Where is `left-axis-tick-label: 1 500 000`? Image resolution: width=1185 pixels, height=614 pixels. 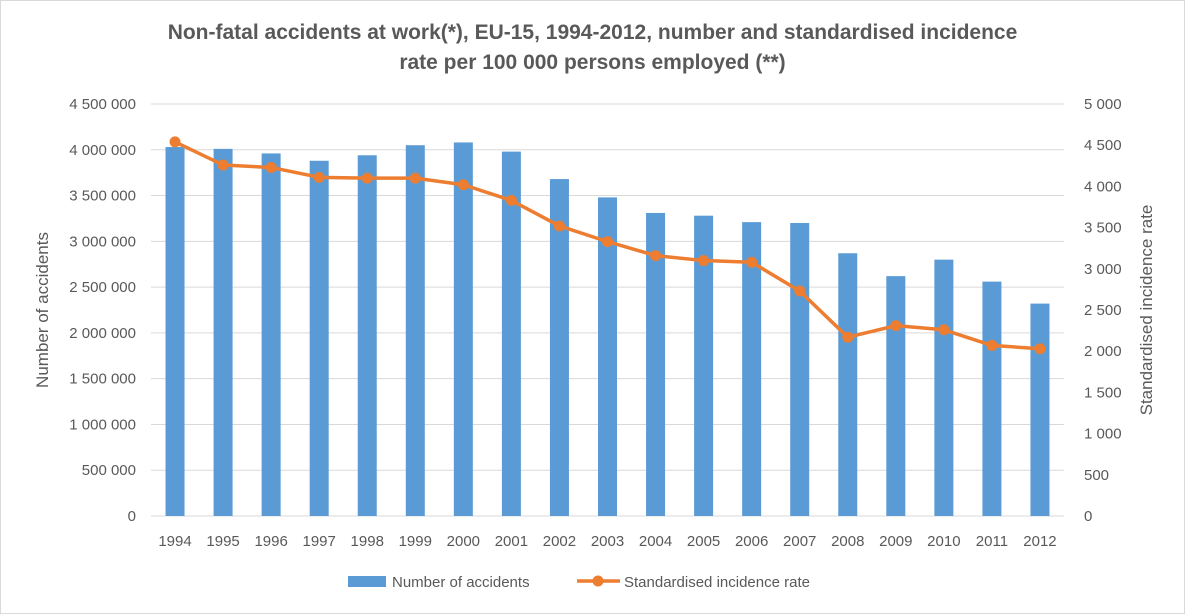 left-axis-tick-label: 1 500 000 is located at coordinates (102, 379).